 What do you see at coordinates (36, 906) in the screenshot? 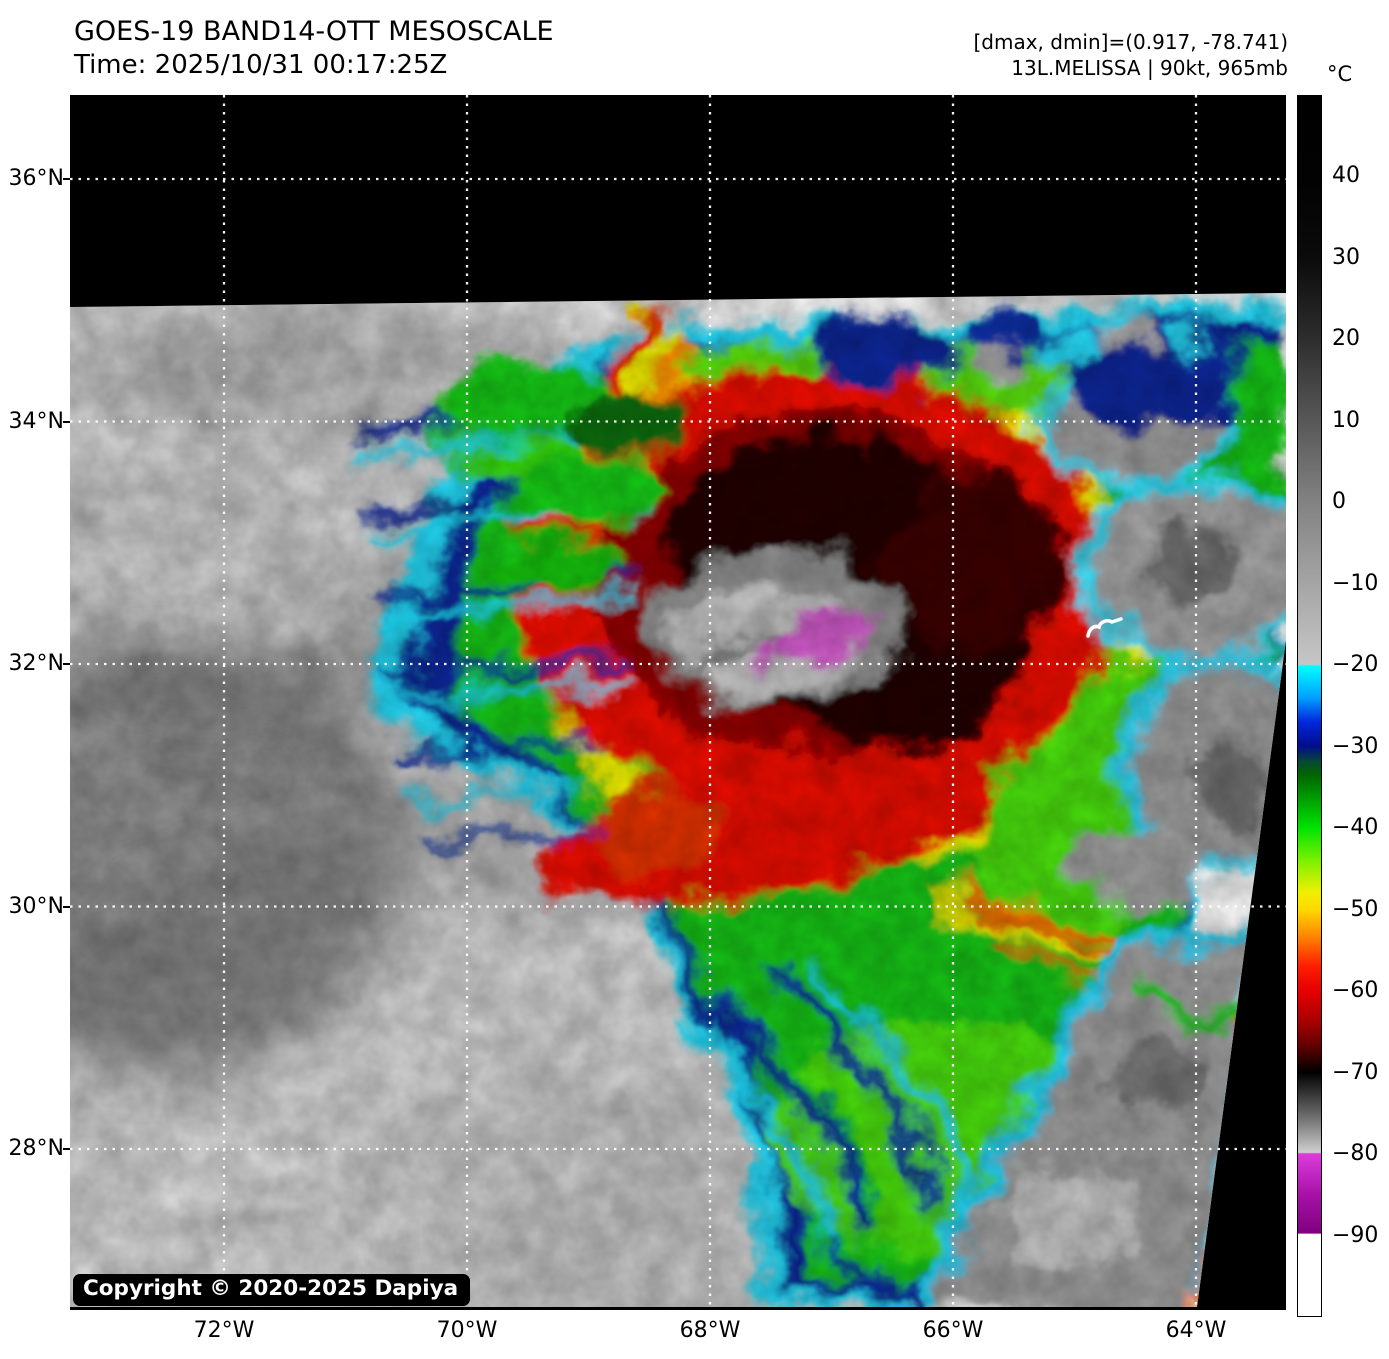
I see `lat-axis-label: 30°N` at bounding box center [36, 906].